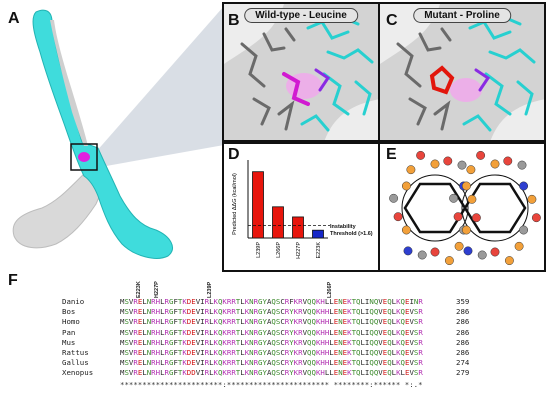 The width and height of the screenshot is (550, 402). I want to click on helical-wheel-diagram, so click(465, 208).